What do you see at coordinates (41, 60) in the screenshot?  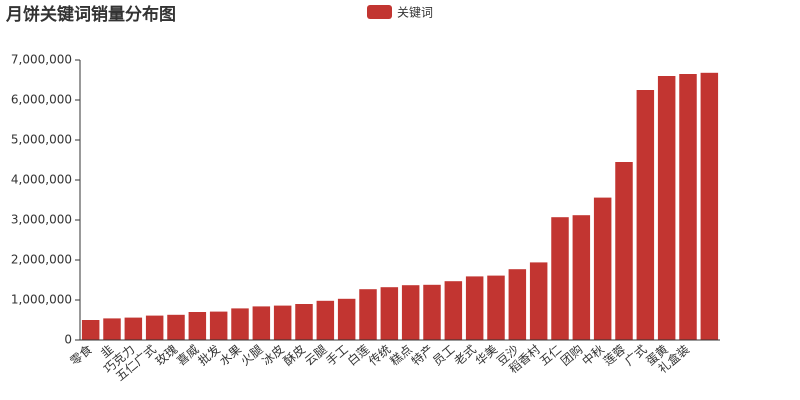 I see `y-tick-label: 7,000,000` at bounding box center [41, 60].